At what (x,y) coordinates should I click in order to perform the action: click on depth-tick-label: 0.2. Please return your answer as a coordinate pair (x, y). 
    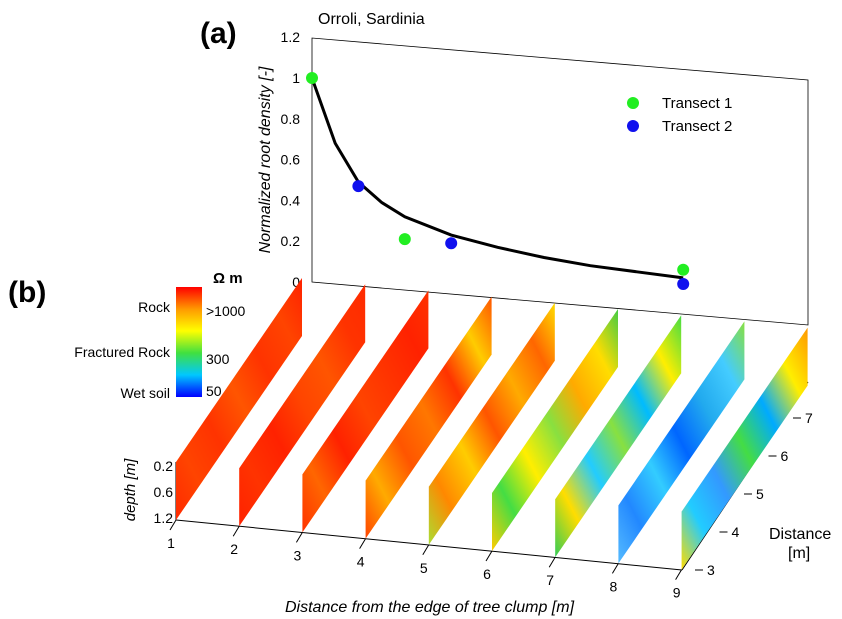
    Looking at the image, I should click on (164, 466).